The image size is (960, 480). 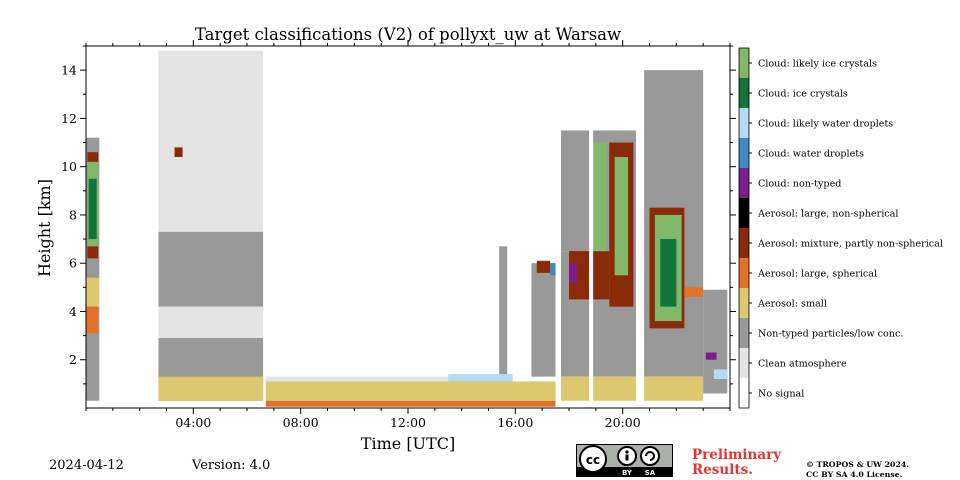 I want to click on y-tick-label-4: 10, so click(x=69, y=166).